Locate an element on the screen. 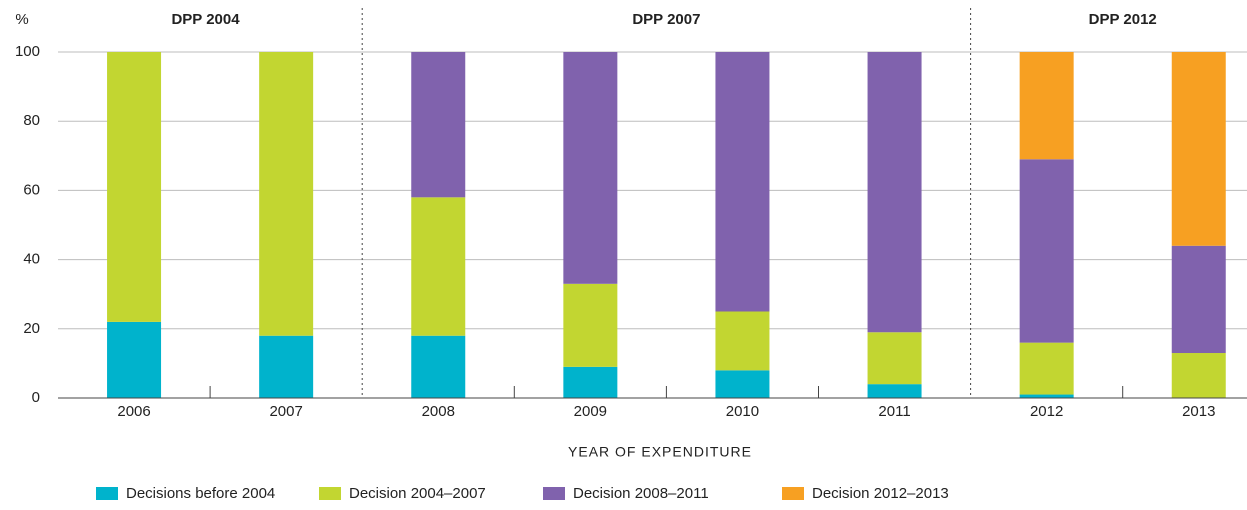  y-tick-label: 0 is located at coordinates (36, 397).